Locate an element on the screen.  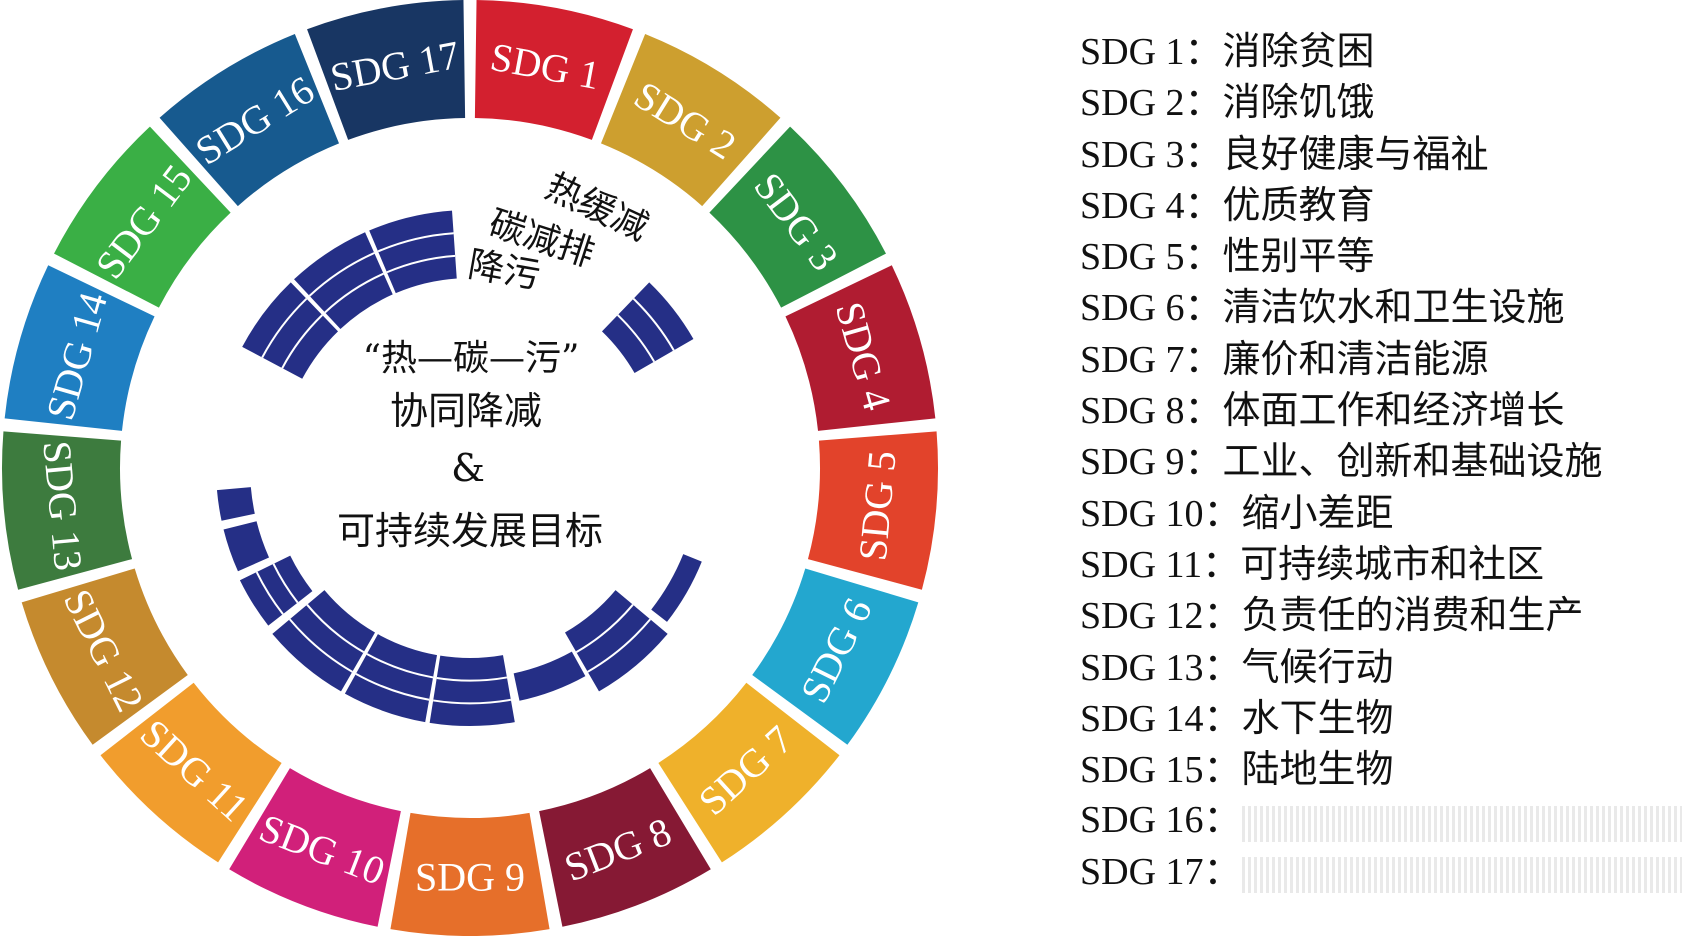
legend-item: SDG 12：负责任的消费和生产 is located at coordinates (1381, 615).